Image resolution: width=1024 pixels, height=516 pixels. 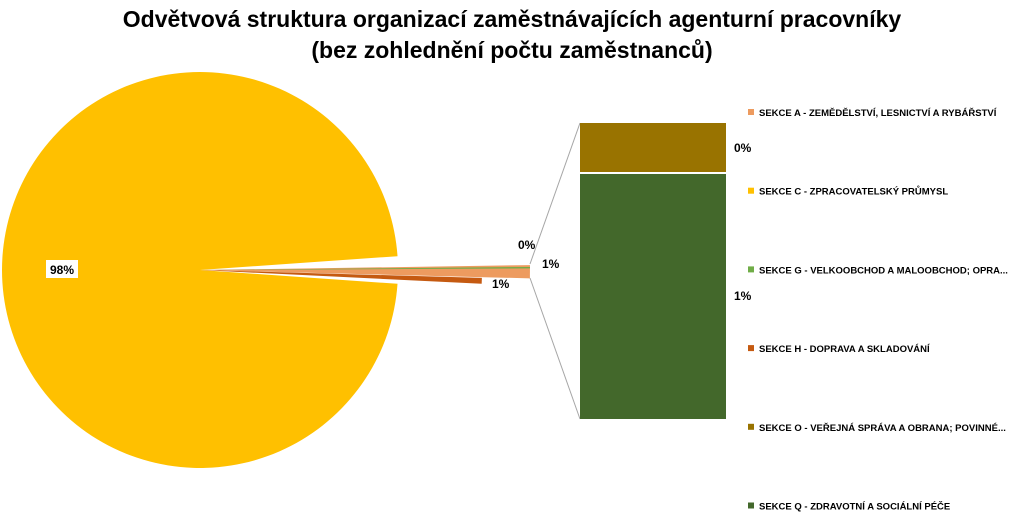 I want to click on label-sekce-o: 0%, so click(x=743, y=148).